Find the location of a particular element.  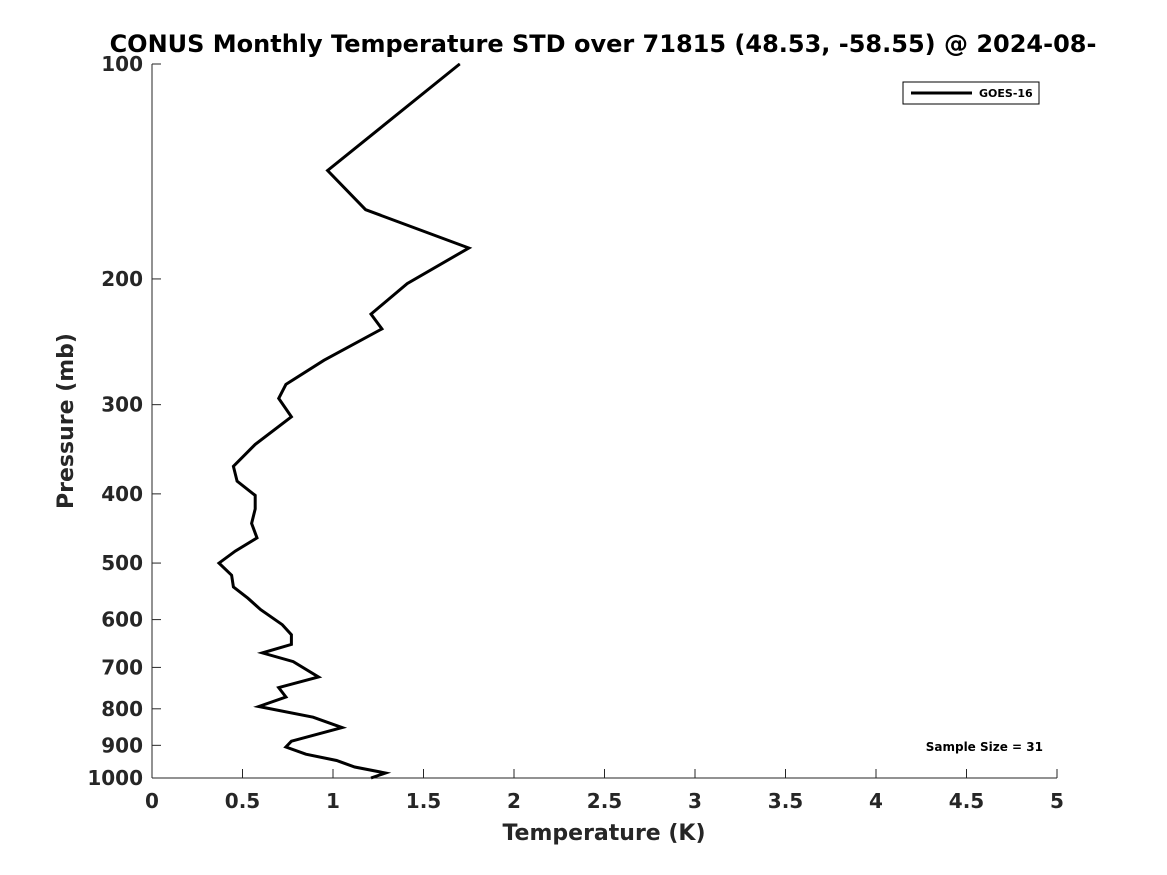

y-tick-label: 700 is located at coordinates (122, 667).